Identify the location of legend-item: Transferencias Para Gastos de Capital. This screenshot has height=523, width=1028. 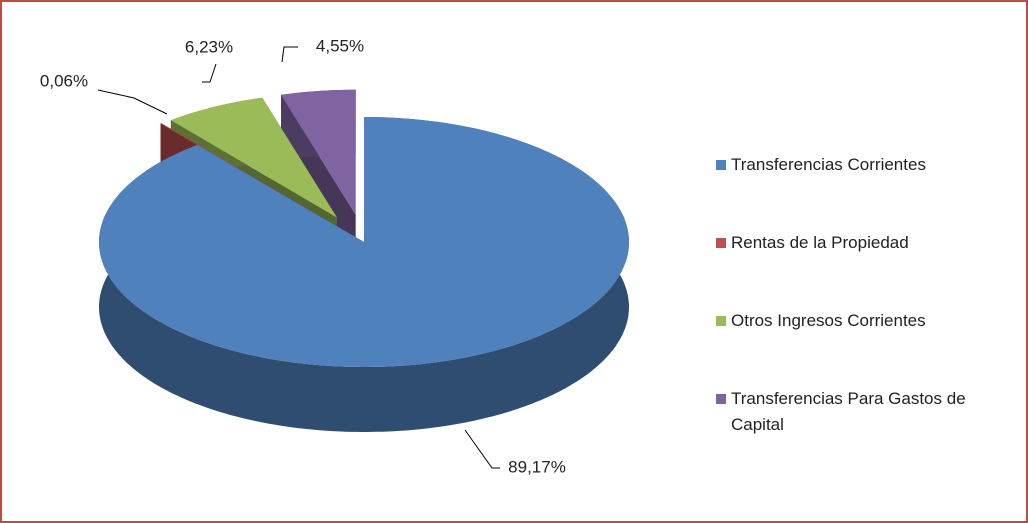
(861, 425).